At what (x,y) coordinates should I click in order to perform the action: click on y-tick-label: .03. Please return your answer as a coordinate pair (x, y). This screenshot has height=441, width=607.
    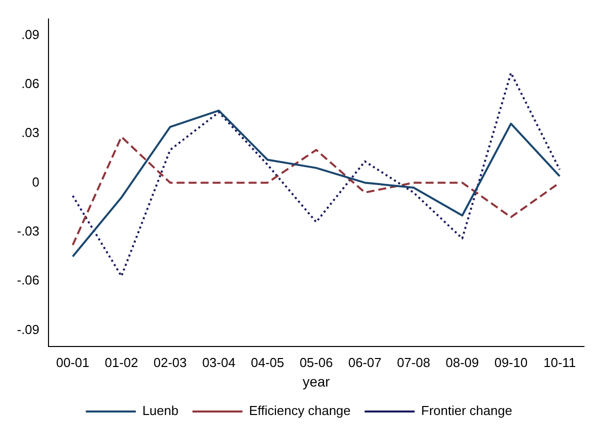
    Looking at the image, I should click on (30, 132).